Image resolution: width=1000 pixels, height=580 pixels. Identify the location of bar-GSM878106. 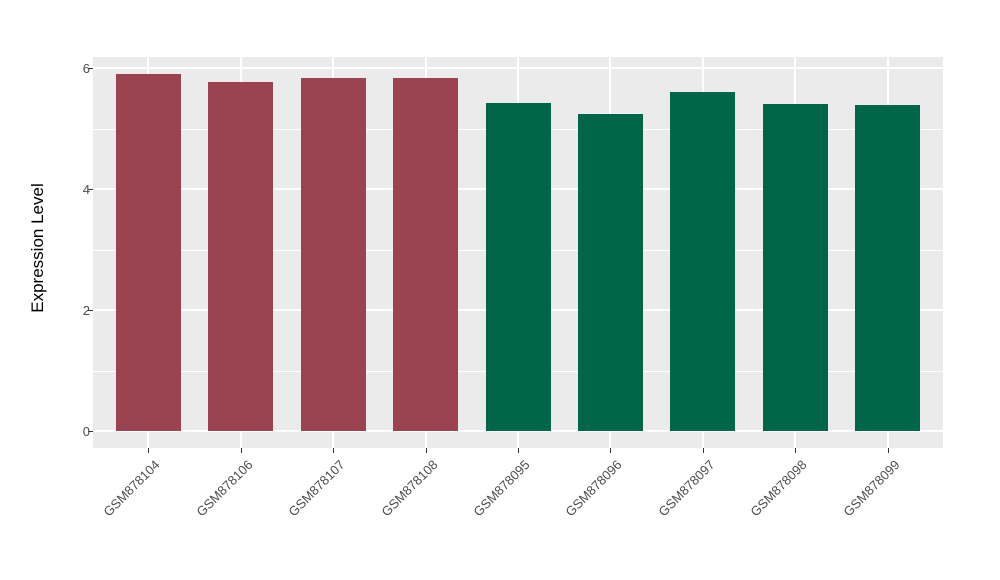
(241, 256).